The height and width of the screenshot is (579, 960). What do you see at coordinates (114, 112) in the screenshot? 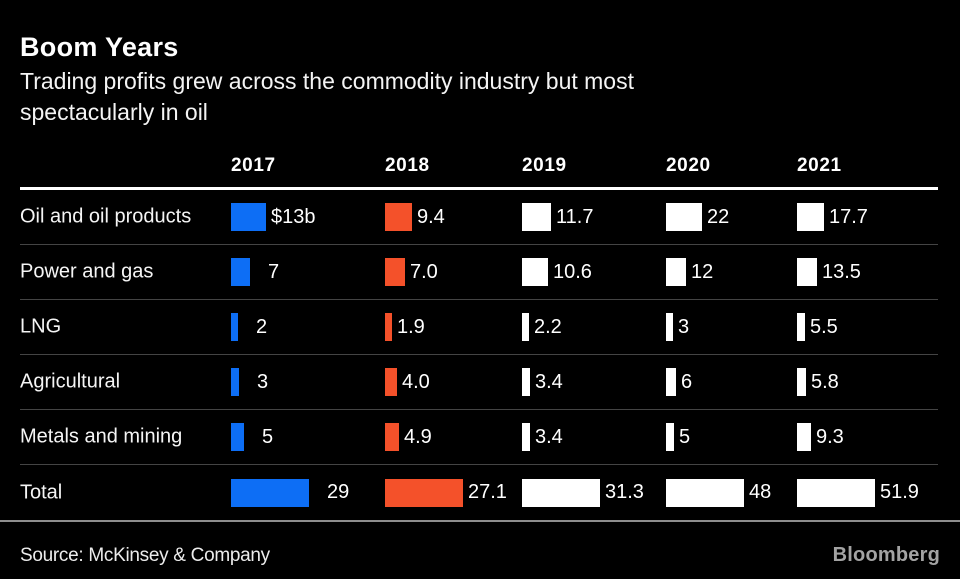
I see `subtitle-line-2: spectacularly in oil` at bounding box center [114, 112].